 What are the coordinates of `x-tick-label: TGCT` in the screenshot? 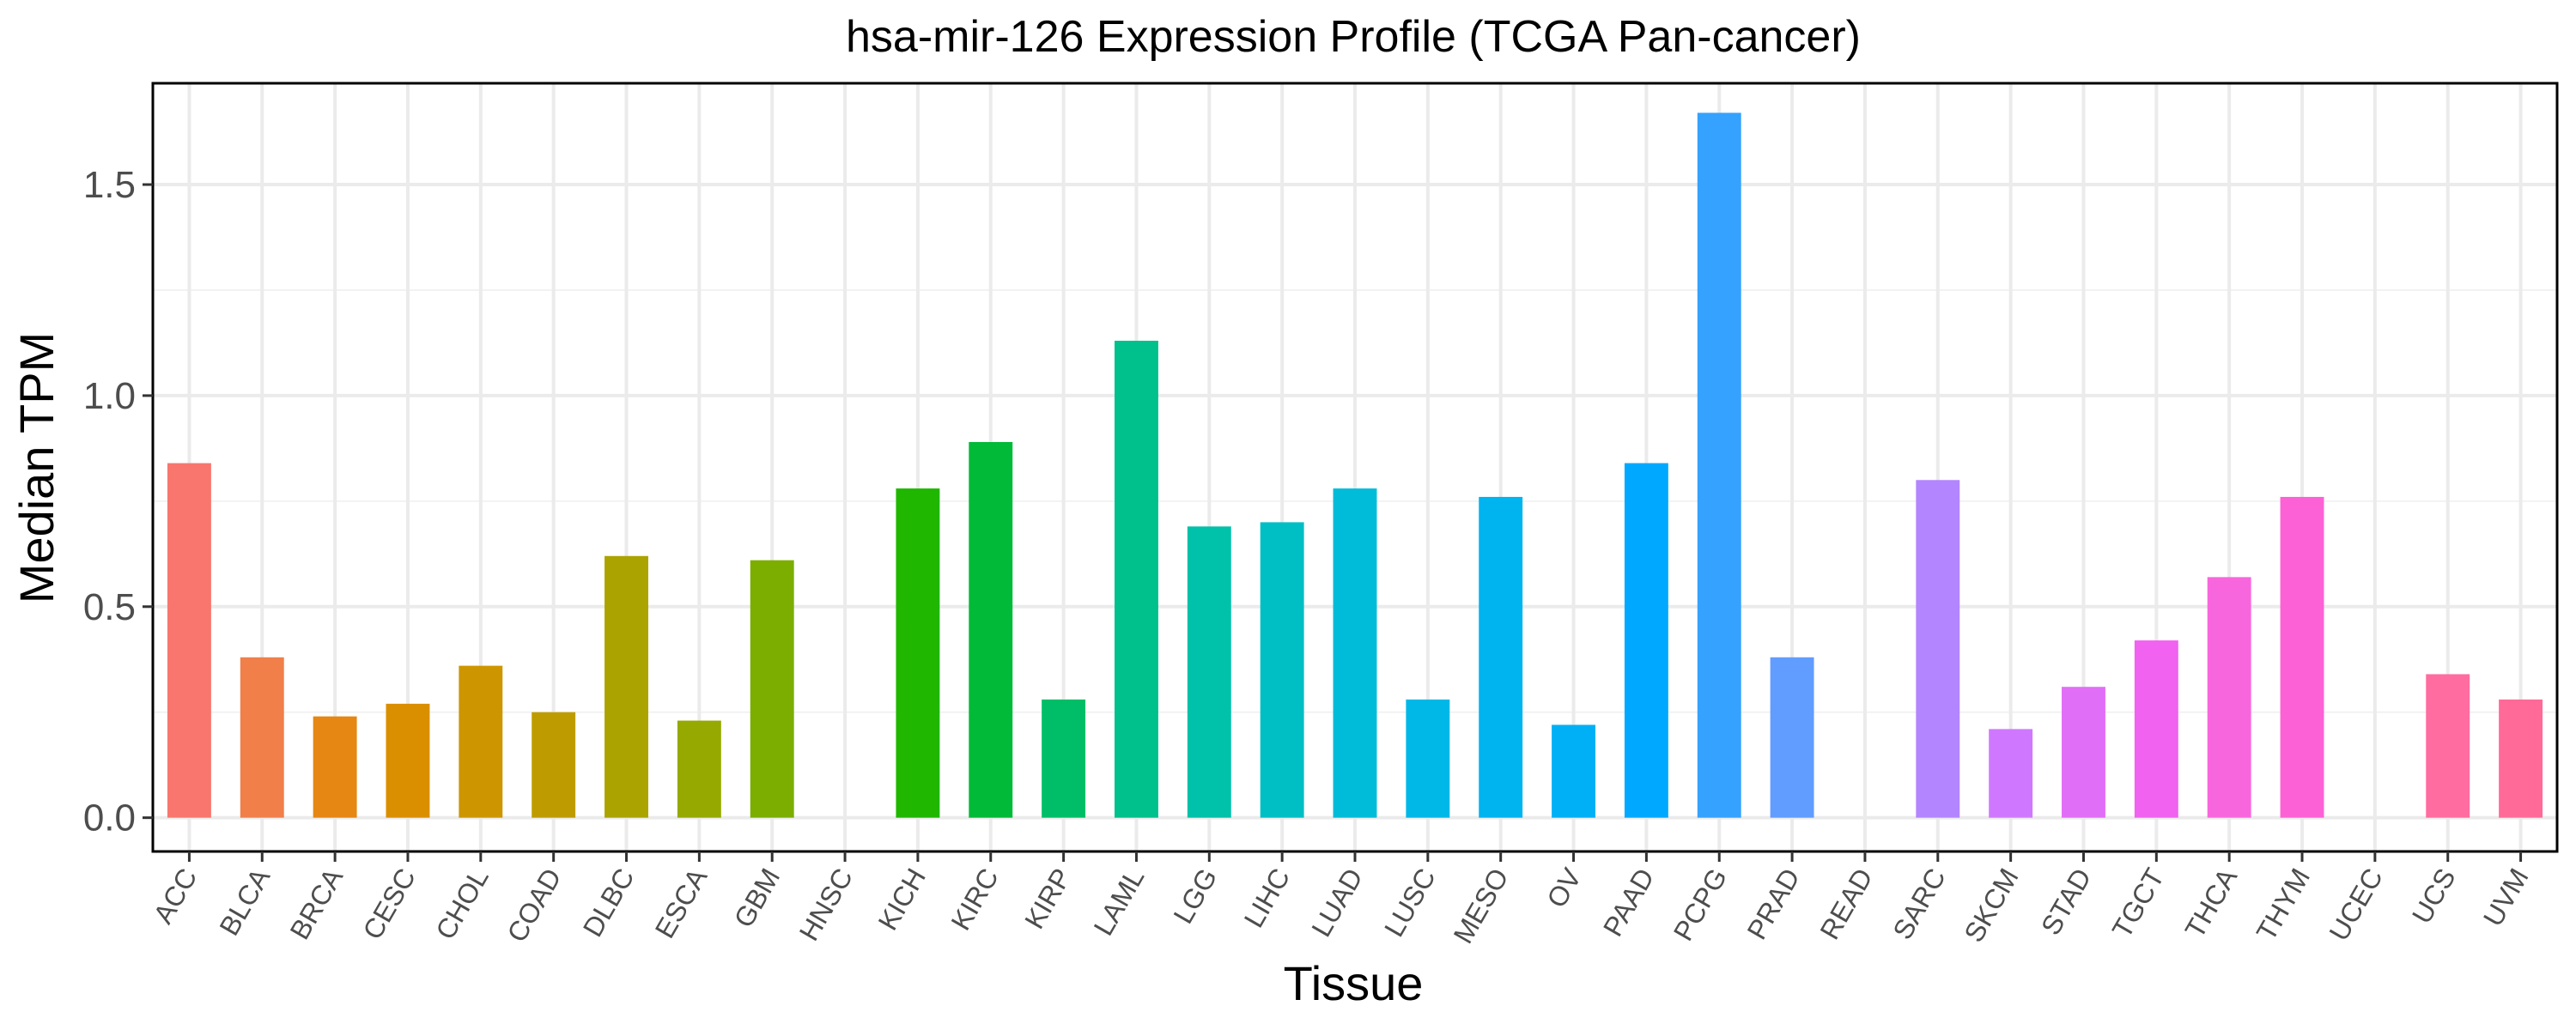 It's located at (2138, 903).